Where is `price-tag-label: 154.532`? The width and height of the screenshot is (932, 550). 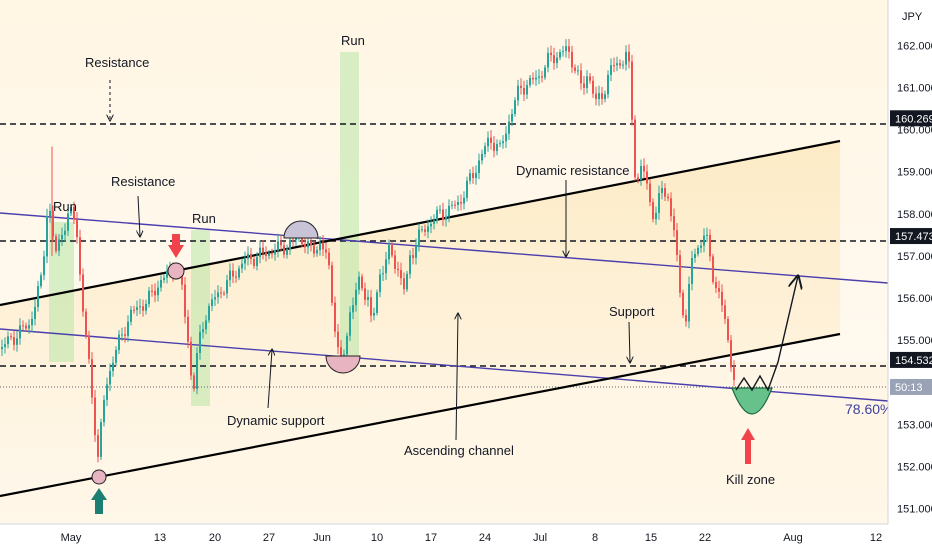
price-tag-label: 154.532 is located at coordinates (913, 361).